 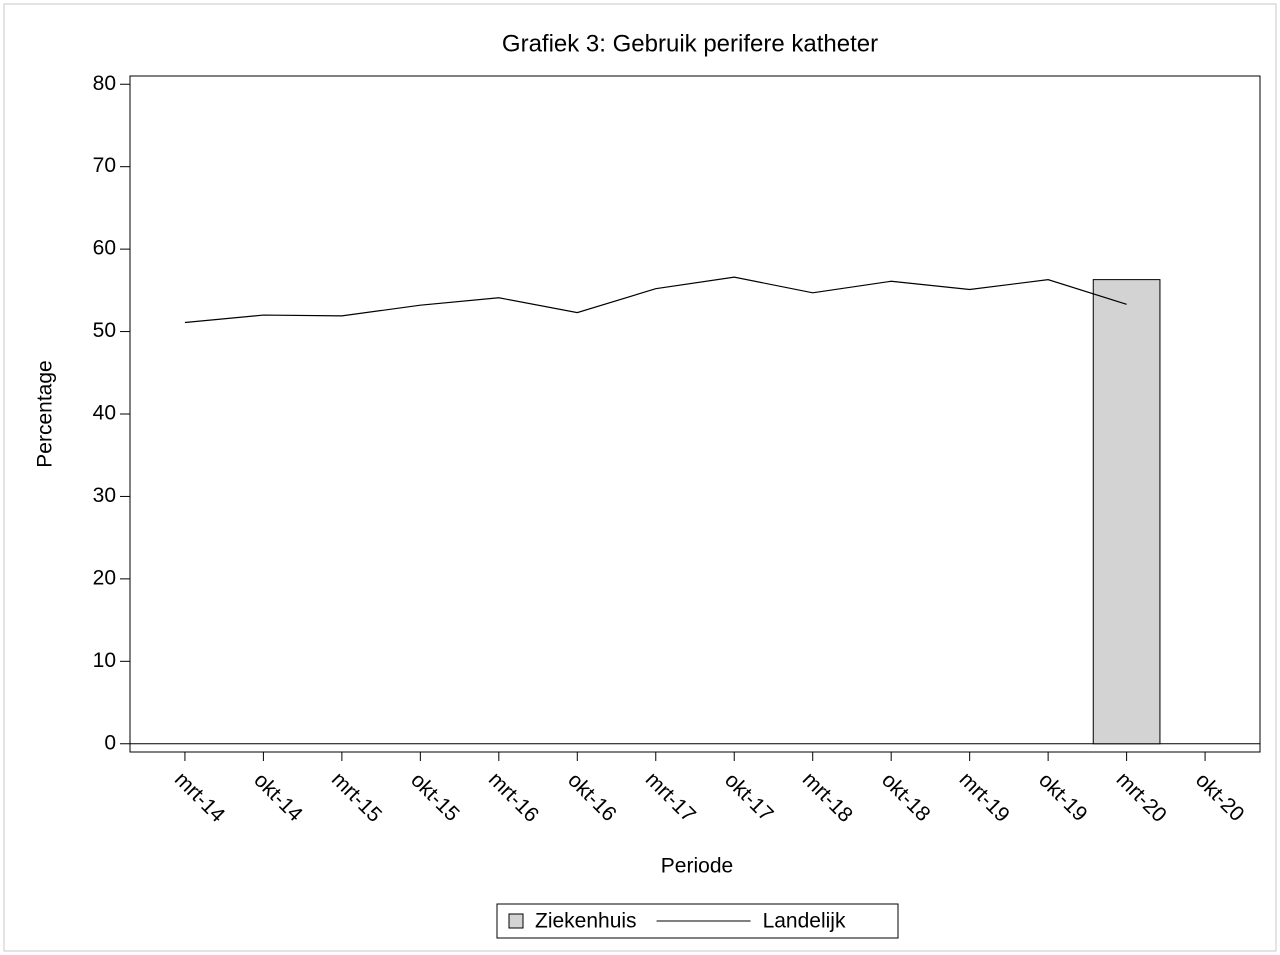 What do you see at coordinates (804, 921) in the screenshot?
I see `legend-label: Landelijk` at bounding box center [804, 921].